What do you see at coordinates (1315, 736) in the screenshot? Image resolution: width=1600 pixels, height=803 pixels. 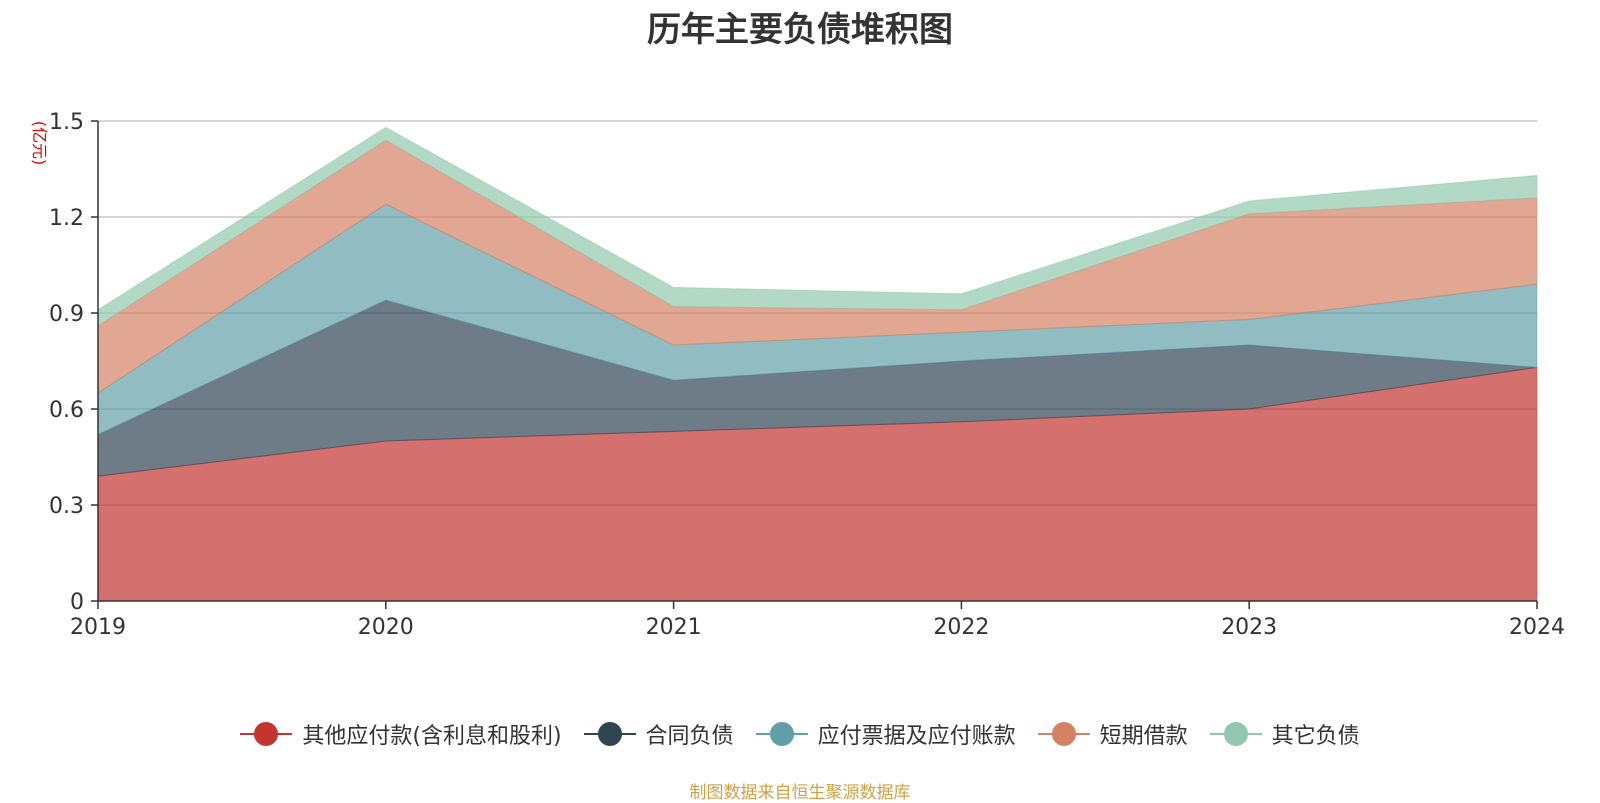 I see `legend-label: 其它负债` at bounding box center [1315, 736].